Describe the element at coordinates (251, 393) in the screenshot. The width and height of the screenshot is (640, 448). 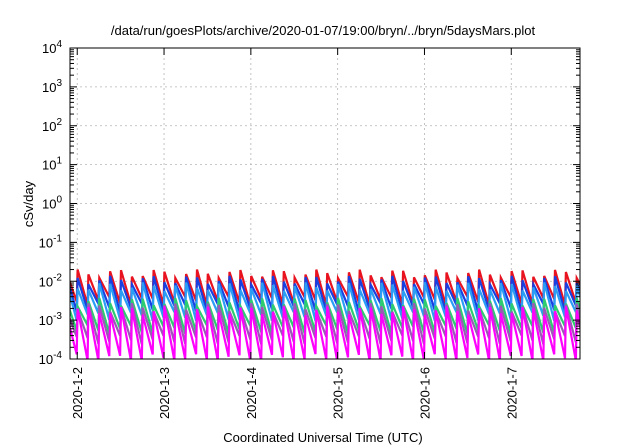
I see `x-tick-label: 2020-1-4` at that location.